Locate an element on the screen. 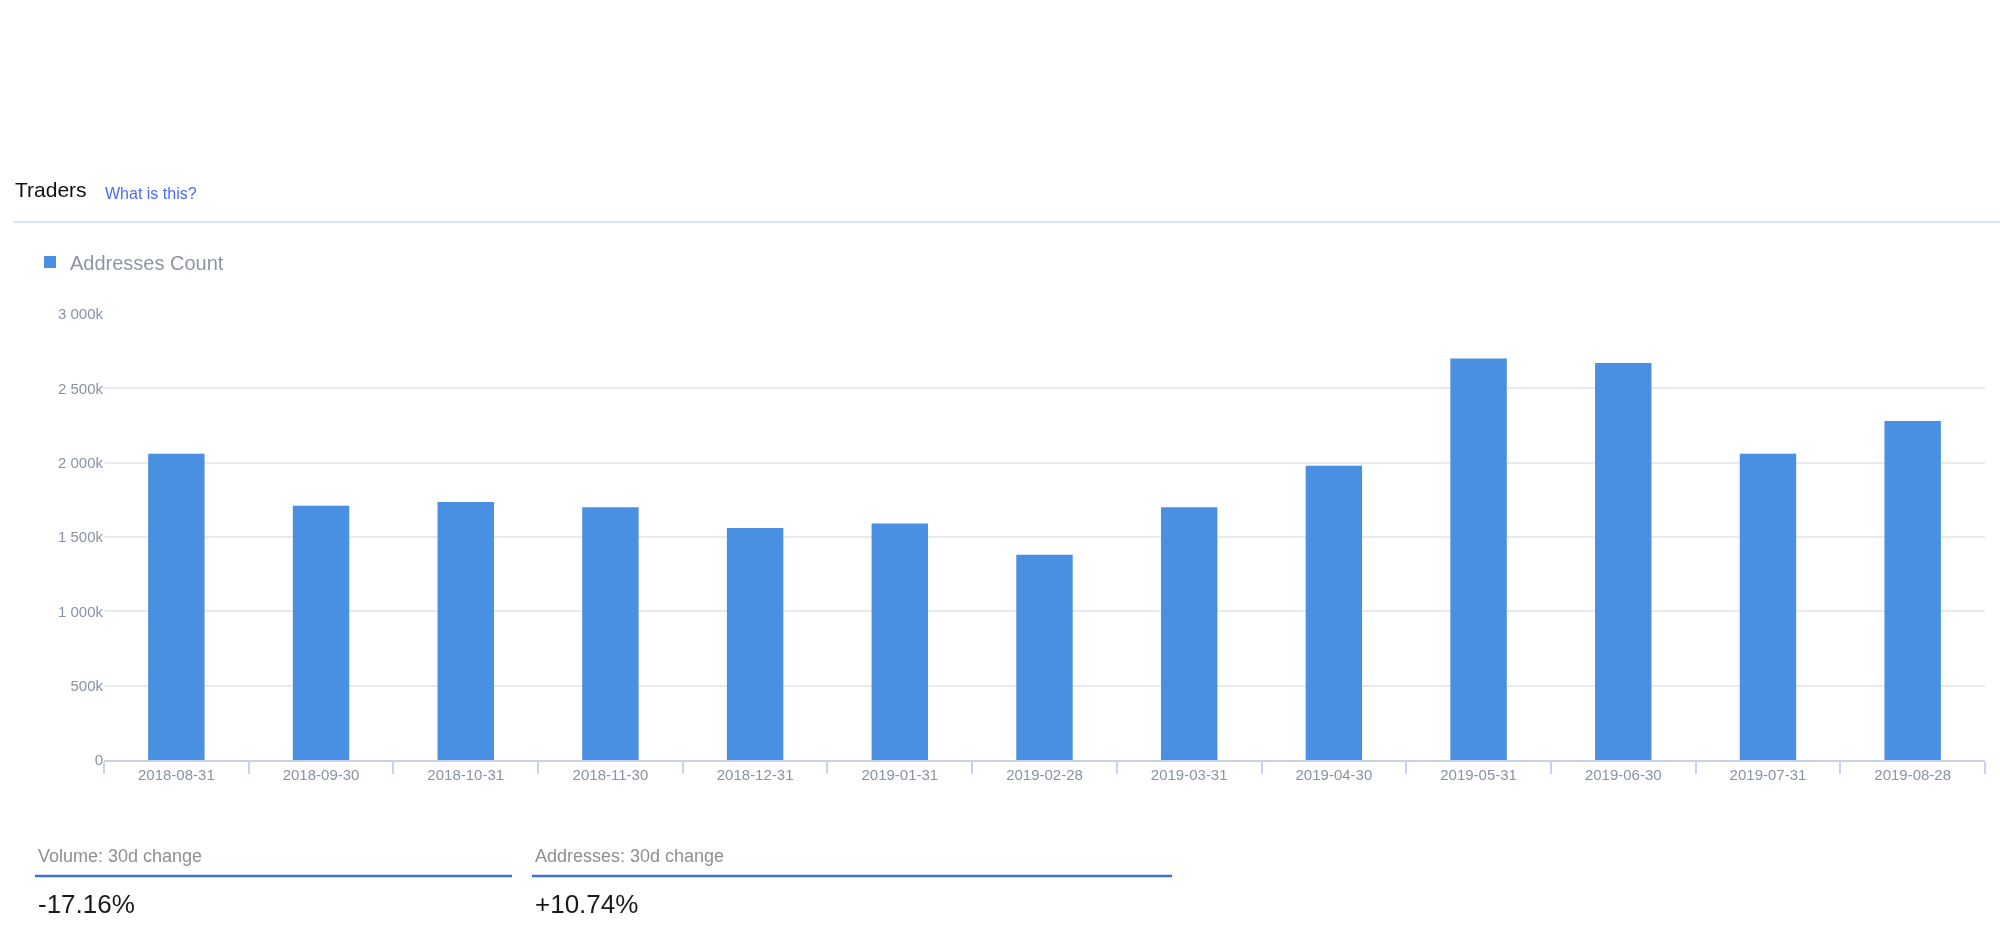  x-tick-label: 2018-10-31 is located at coordinates (466, 774).